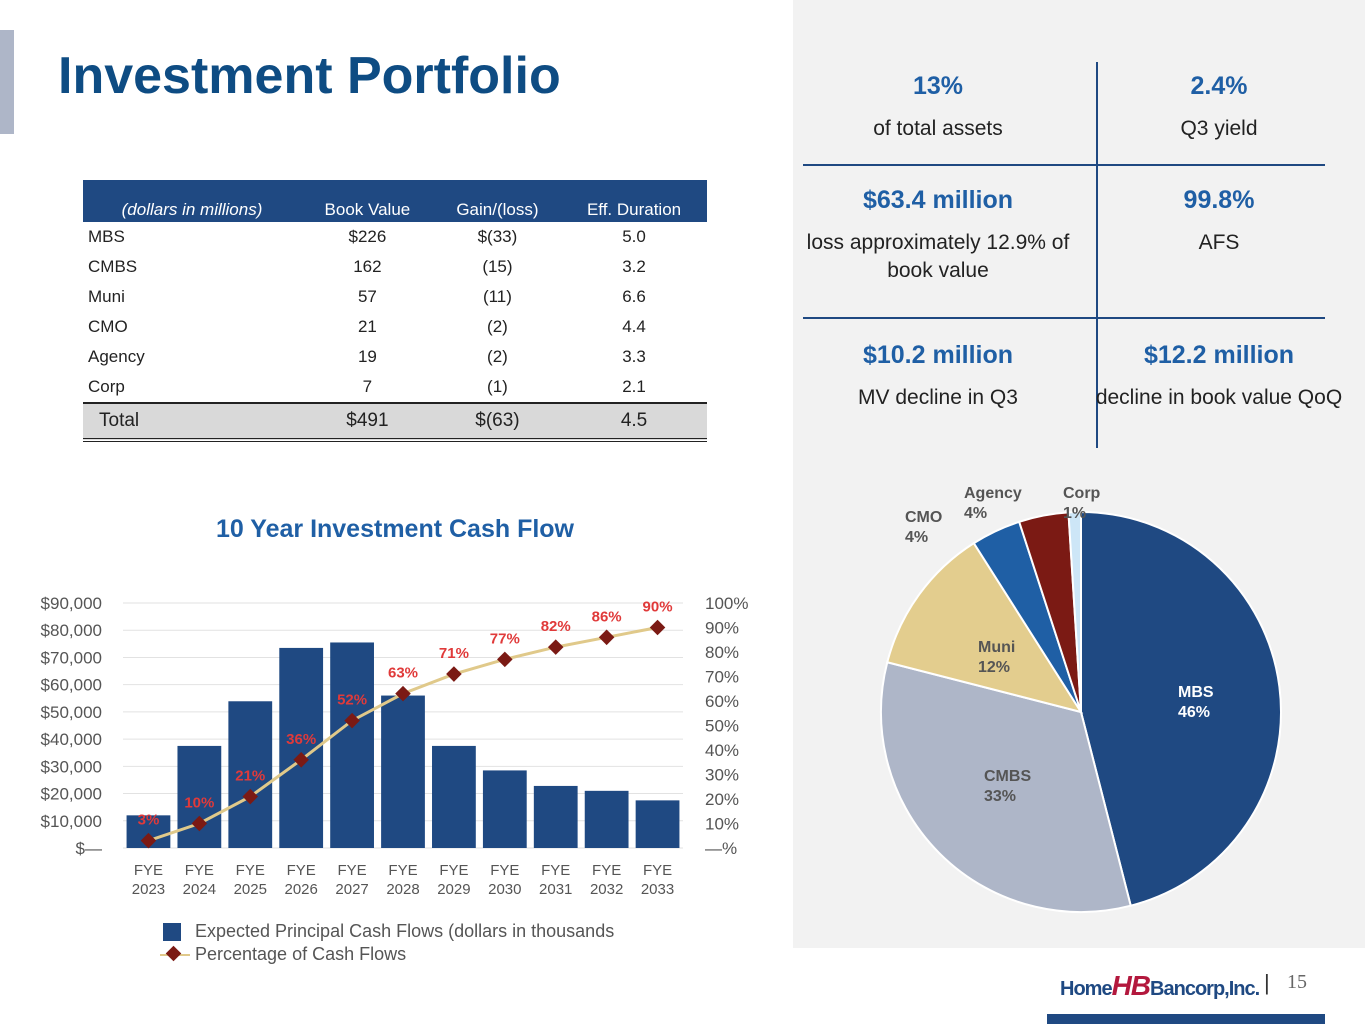 Image resolution: width=1365 pixels, height=1024 pixels. What do you see at coordinates (367, 296) in the screenshot?
I see `table-cell: 57` at bounding box center [367, 296].